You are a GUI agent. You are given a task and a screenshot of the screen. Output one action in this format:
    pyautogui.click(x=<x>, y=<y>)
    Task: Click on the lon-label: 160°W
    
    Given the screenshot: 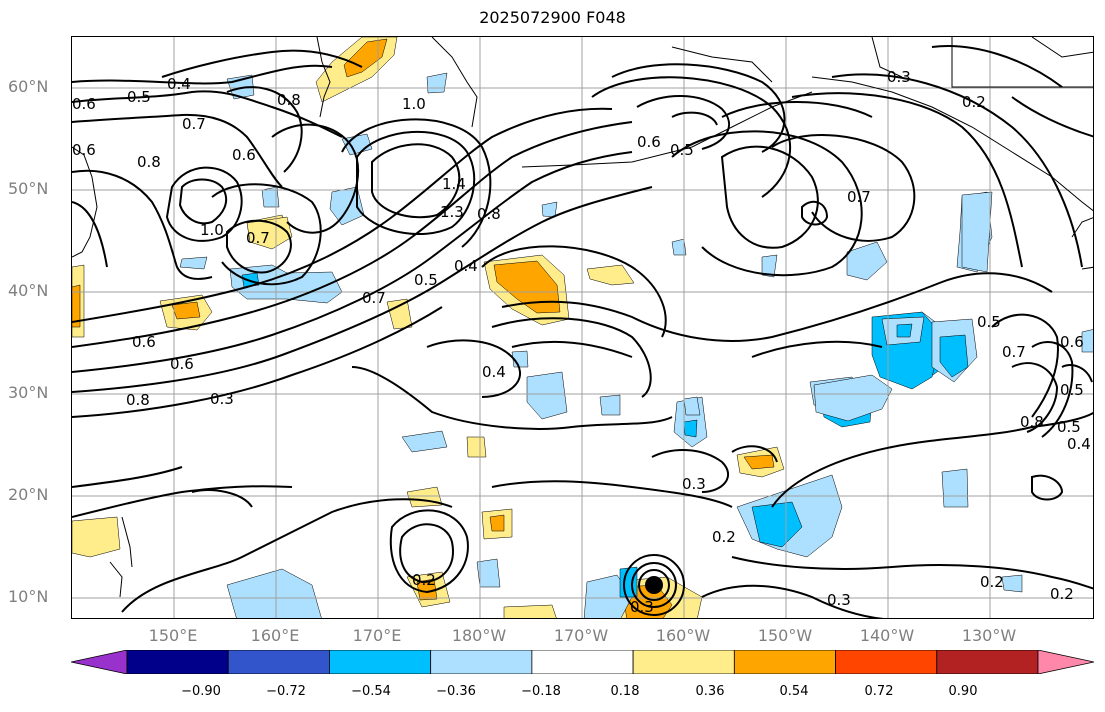 What is the action you would take?
    pyautogui.click(x=683, y=635)
    